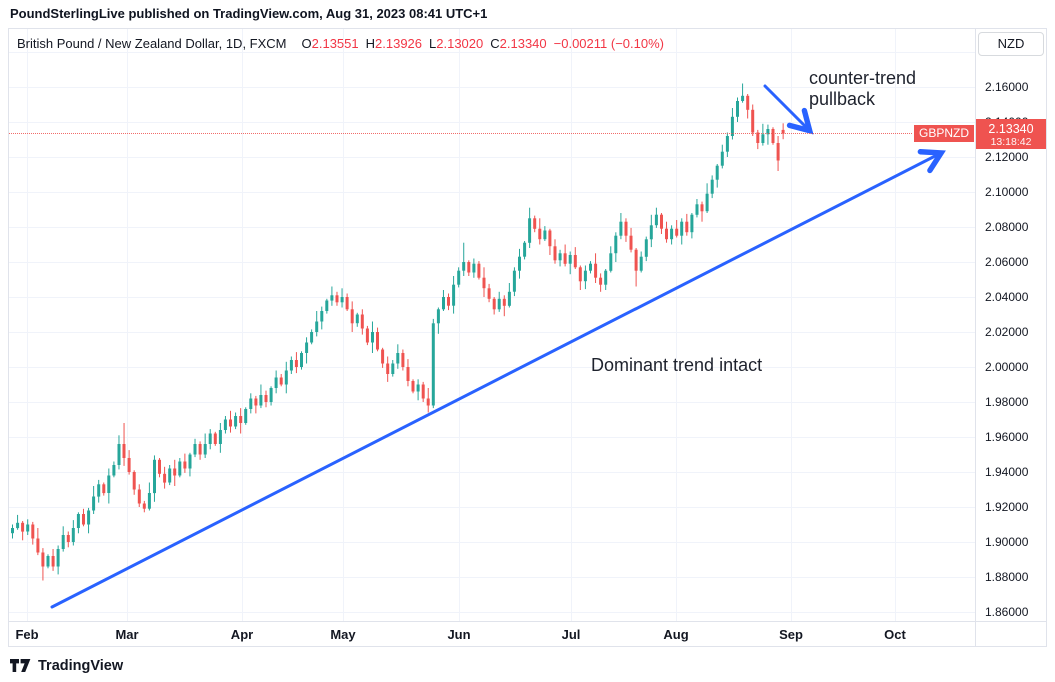  I want to click on last-price-value: 2.13340, so click(1011, 129).